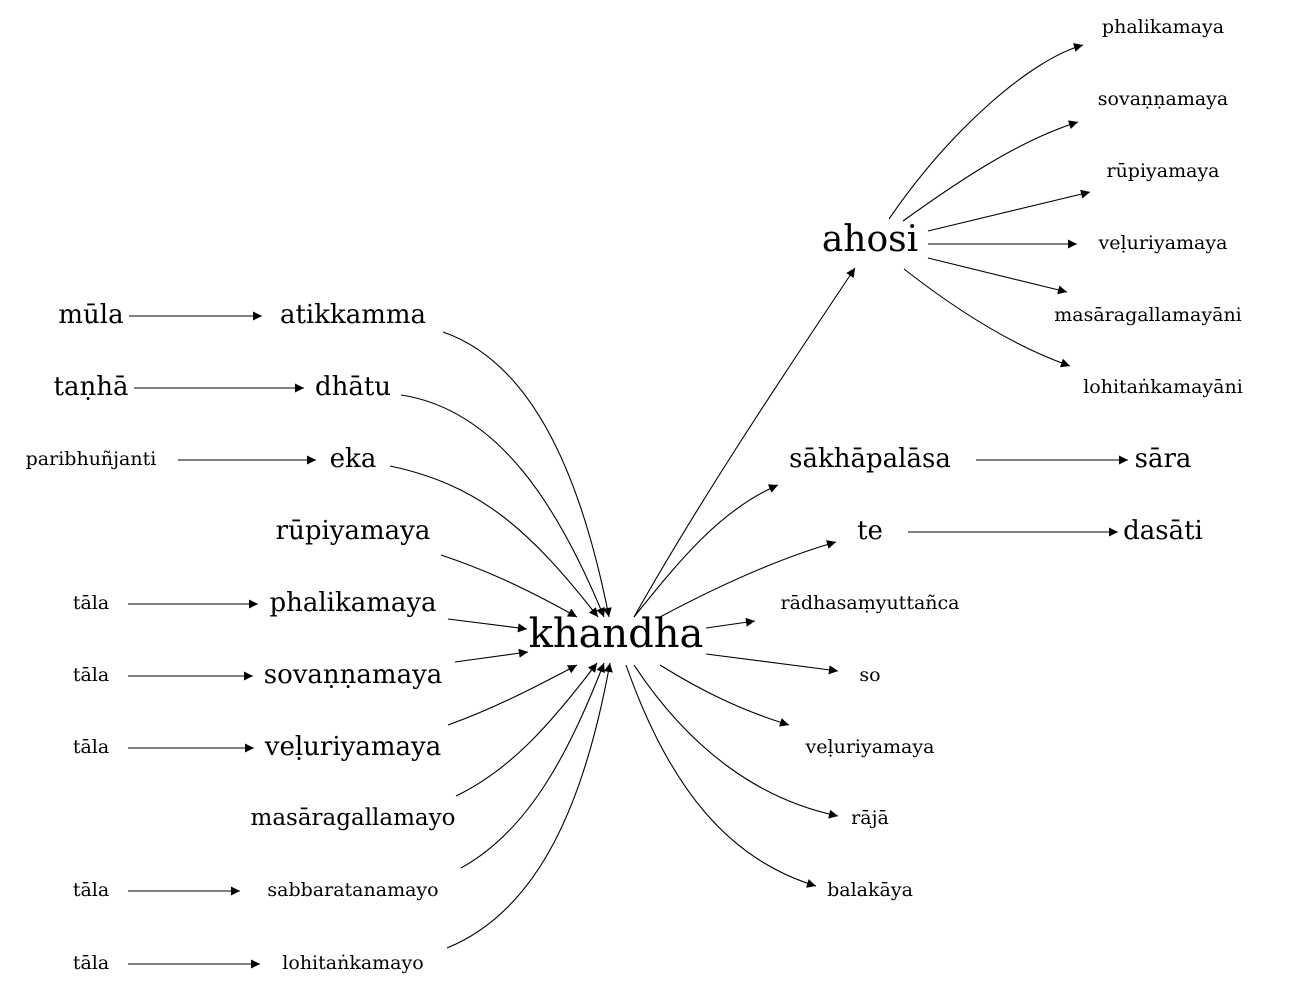 This screenshot has height=995, width=1293. Describe the element at coordinates (869, 603) in the screenshot. I see `node-radhasamyuttanca: rādhasaṃyuttañca` at that location.